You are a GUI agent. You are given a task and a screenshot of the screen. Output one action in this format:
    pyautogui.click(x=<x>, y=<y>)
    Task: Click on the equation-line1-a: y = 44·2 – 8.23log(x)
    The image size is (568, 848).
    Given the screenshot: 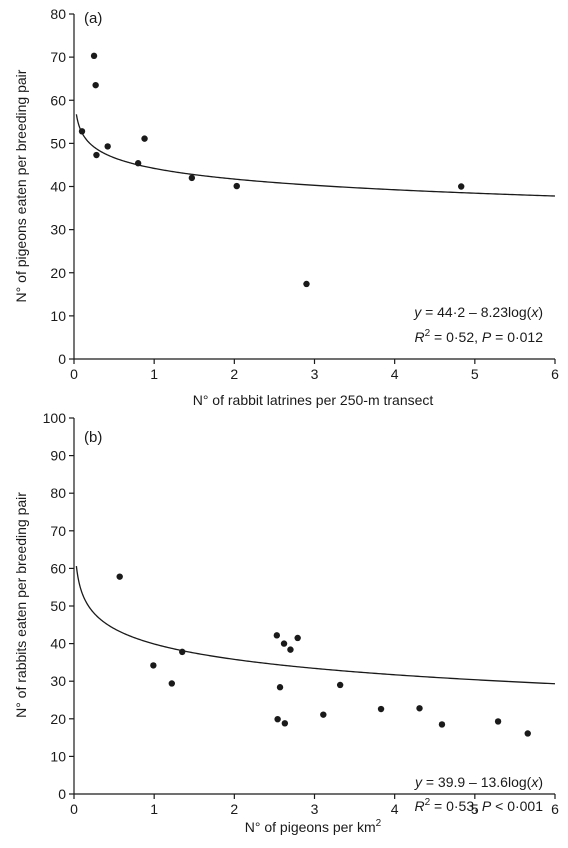 What is the action you would take?
    pyautogui.click(x=478, y=312)
    